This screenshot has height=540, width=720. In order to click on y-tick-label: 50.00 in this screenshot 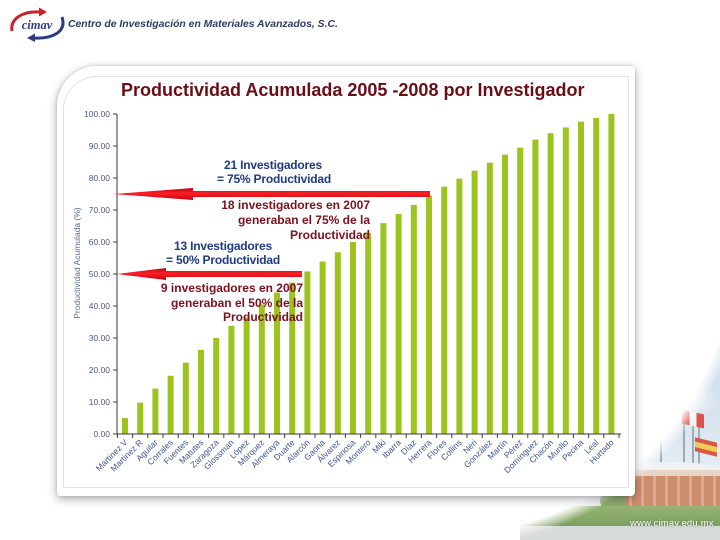, I will do `click(100, 274)`.